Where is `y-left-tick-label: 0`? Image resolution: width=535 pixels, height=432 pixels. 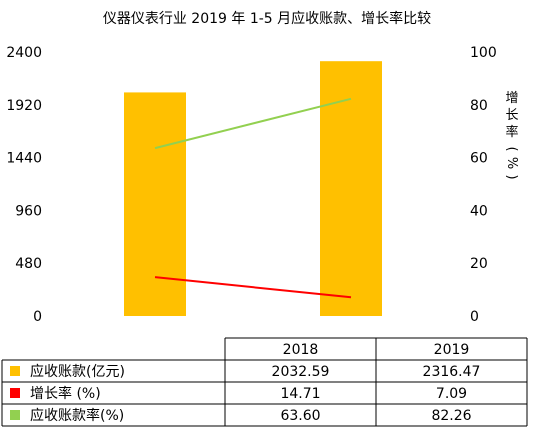
y-left-tick-label: 0 is located at coordinates (37, 317).